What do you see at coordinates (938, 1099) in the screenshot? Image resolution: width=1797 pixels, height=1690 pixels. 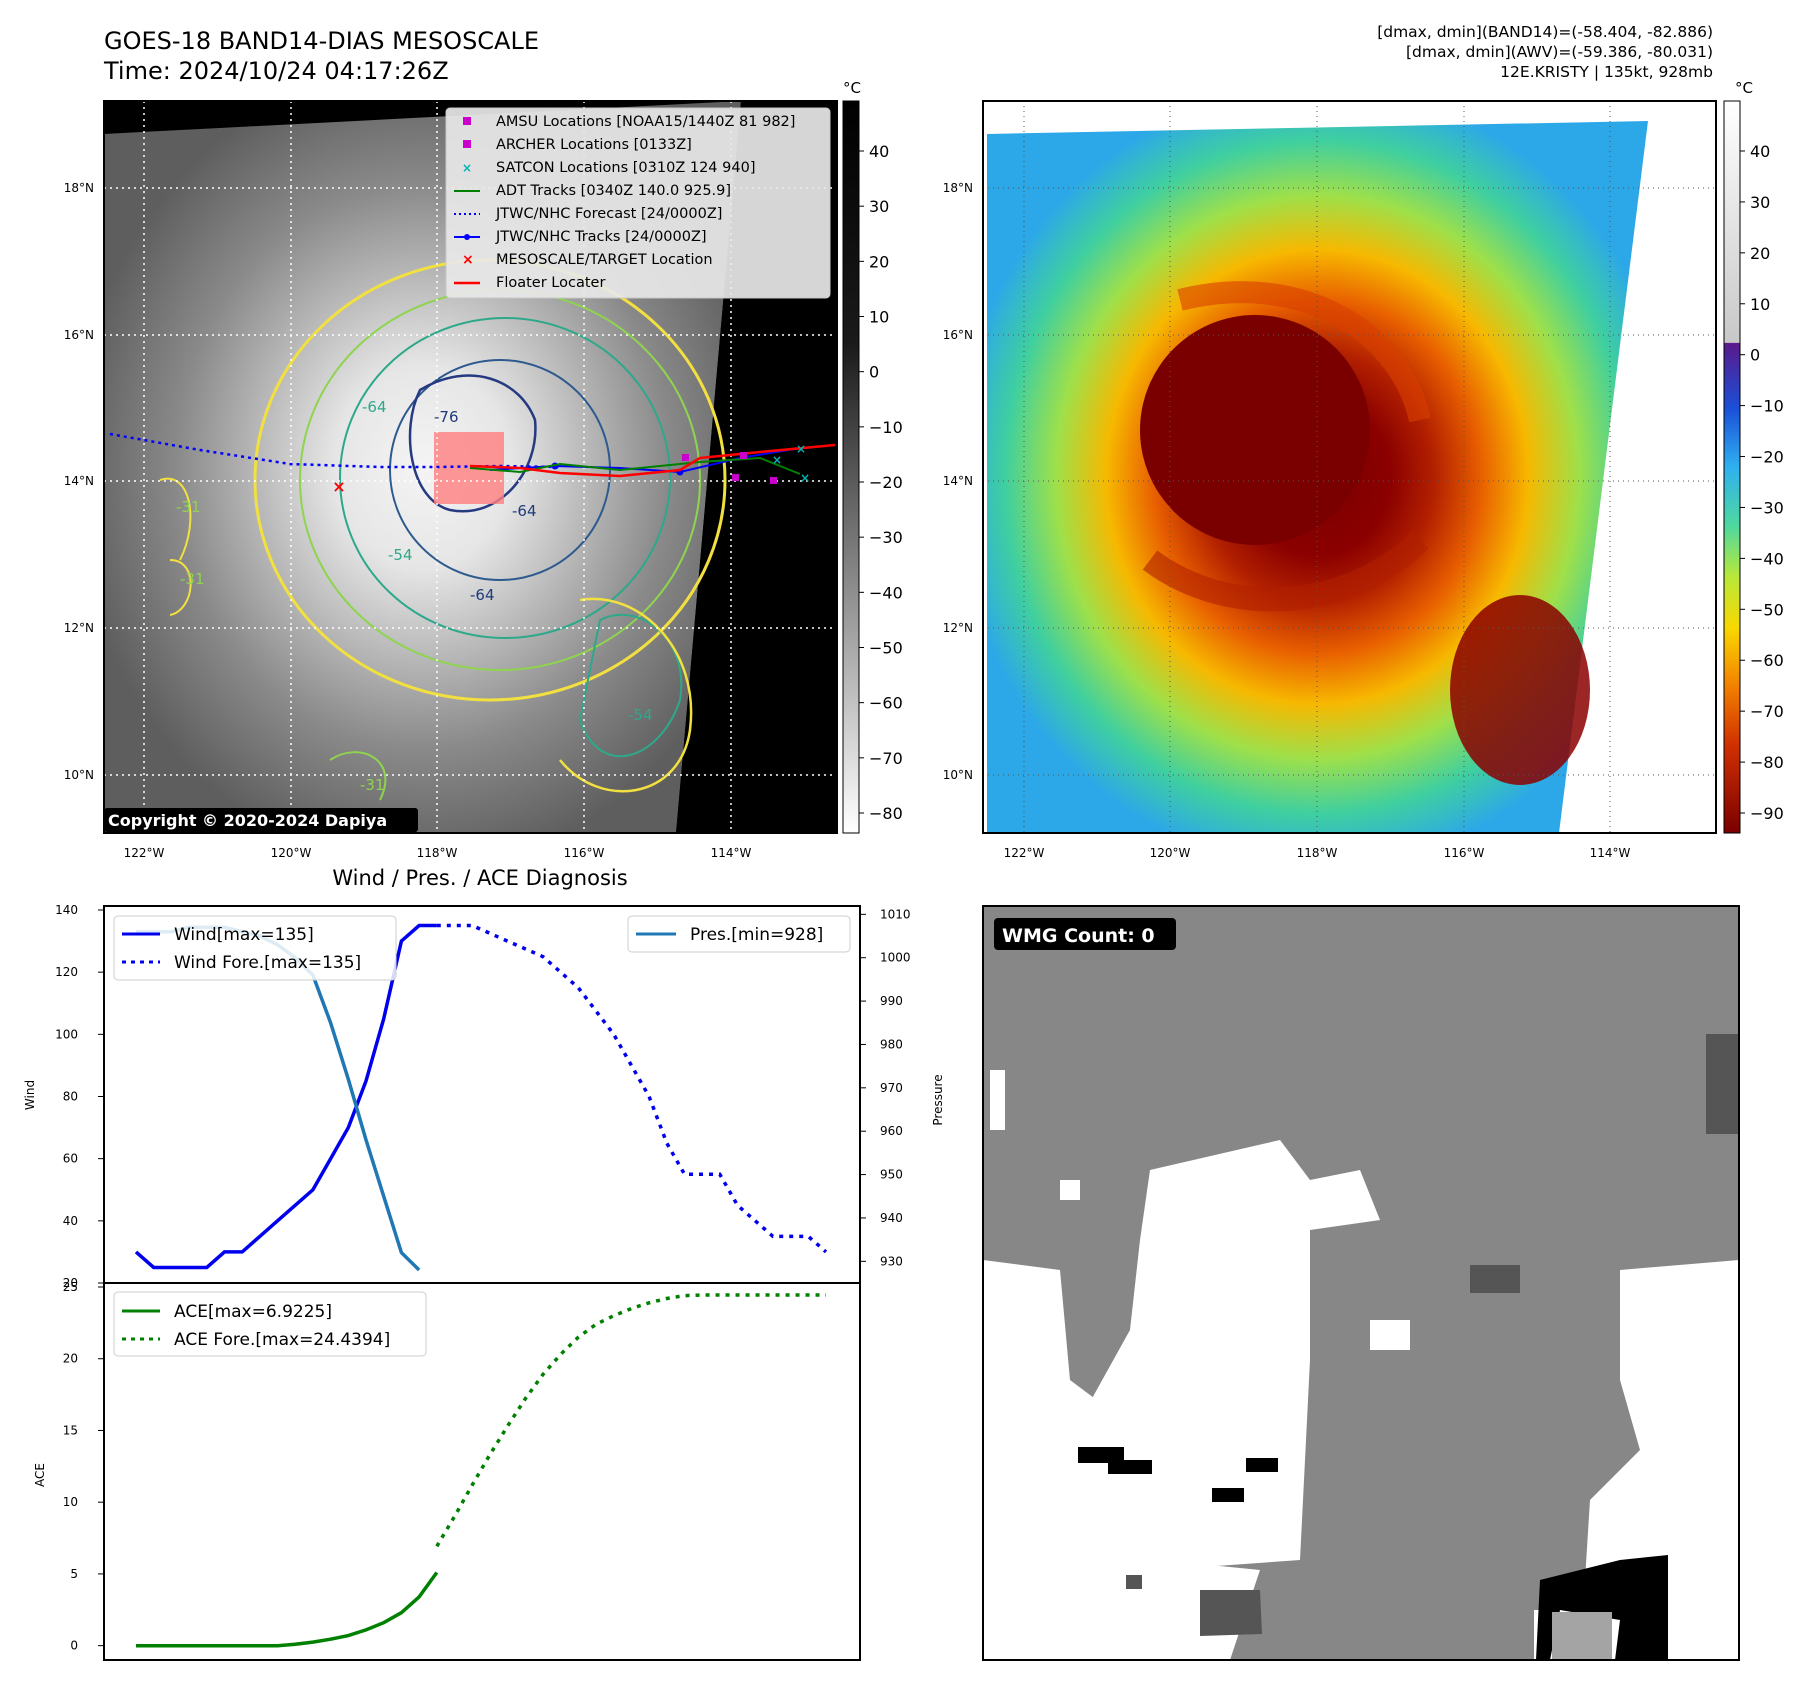 I see `pressure-axis-label: Pressure` at bounding box center [938, 1099].